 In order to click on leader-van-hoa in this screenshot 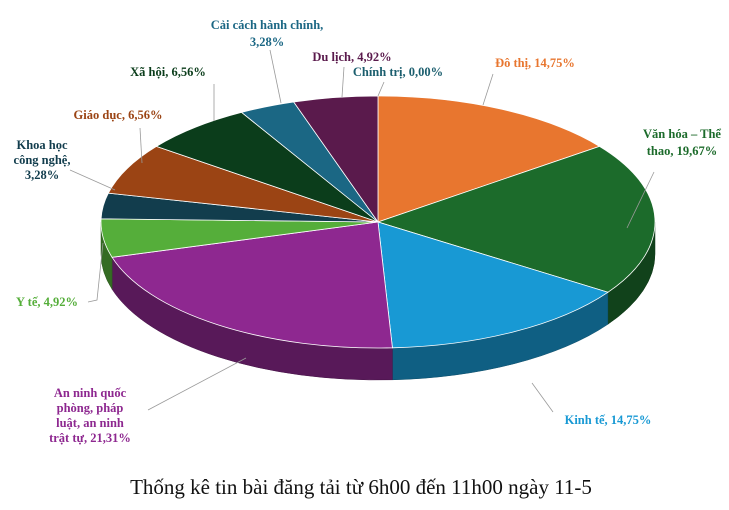, I will do `click(640, 200)`.